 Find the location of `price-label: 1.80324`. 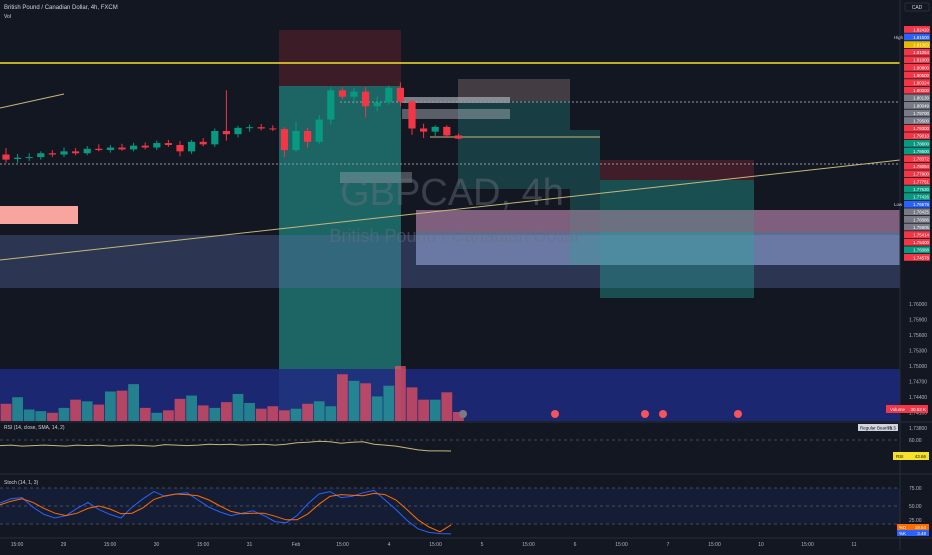

price-label: 1.80324 is located at coordinates (917, 82).